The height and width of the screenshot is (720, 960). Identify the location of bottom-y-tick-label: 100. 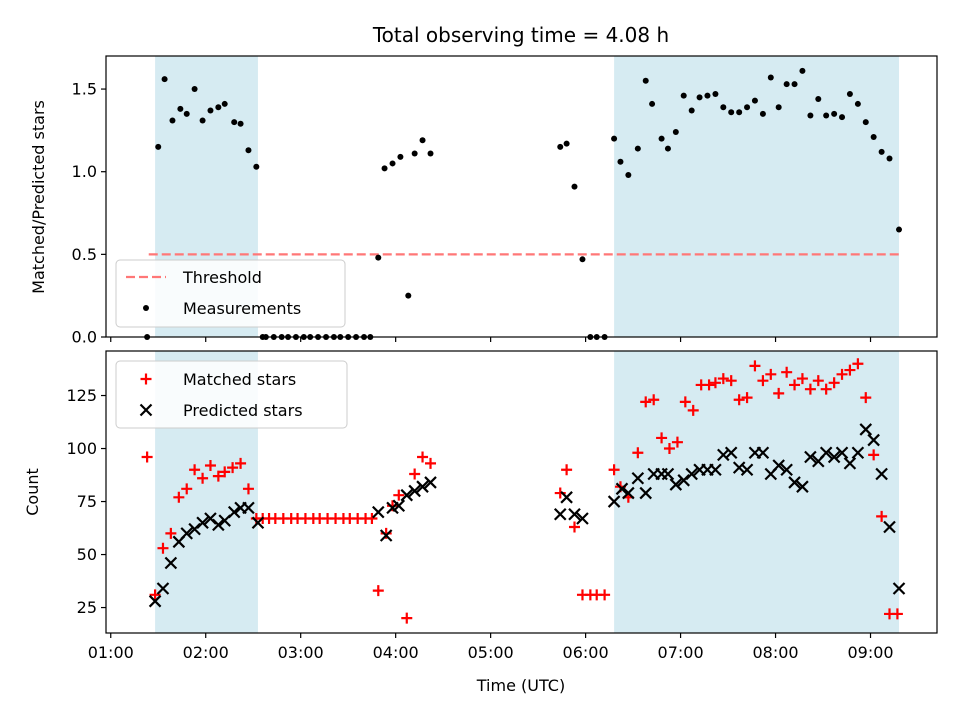
(81, 448).